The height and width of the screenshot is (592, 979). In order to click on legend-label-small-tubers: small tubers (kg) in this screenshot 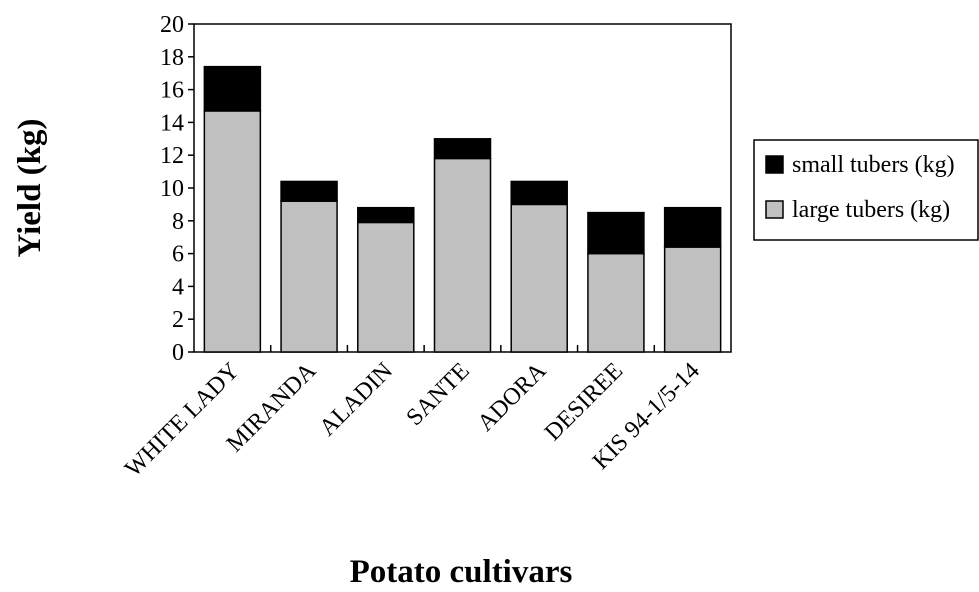, I will do `click(873, 165)`.